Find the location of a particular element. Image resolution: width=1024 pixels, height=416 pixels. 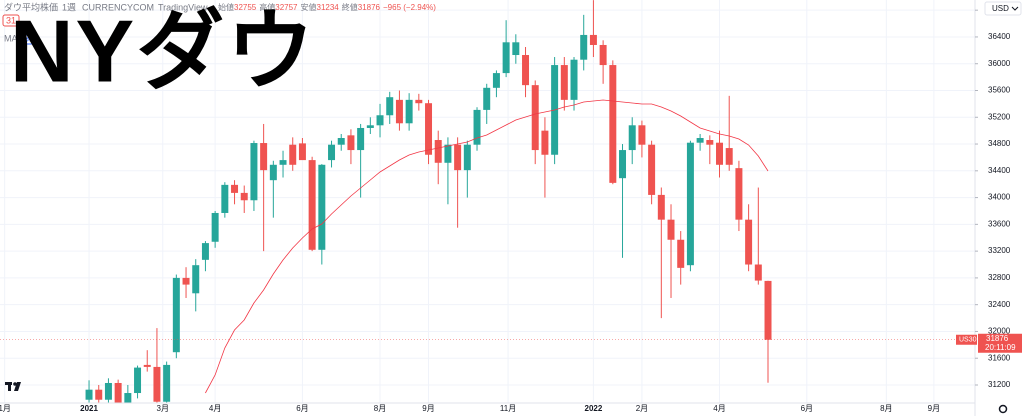

label: 高値 is located at coordinates (267, 7).